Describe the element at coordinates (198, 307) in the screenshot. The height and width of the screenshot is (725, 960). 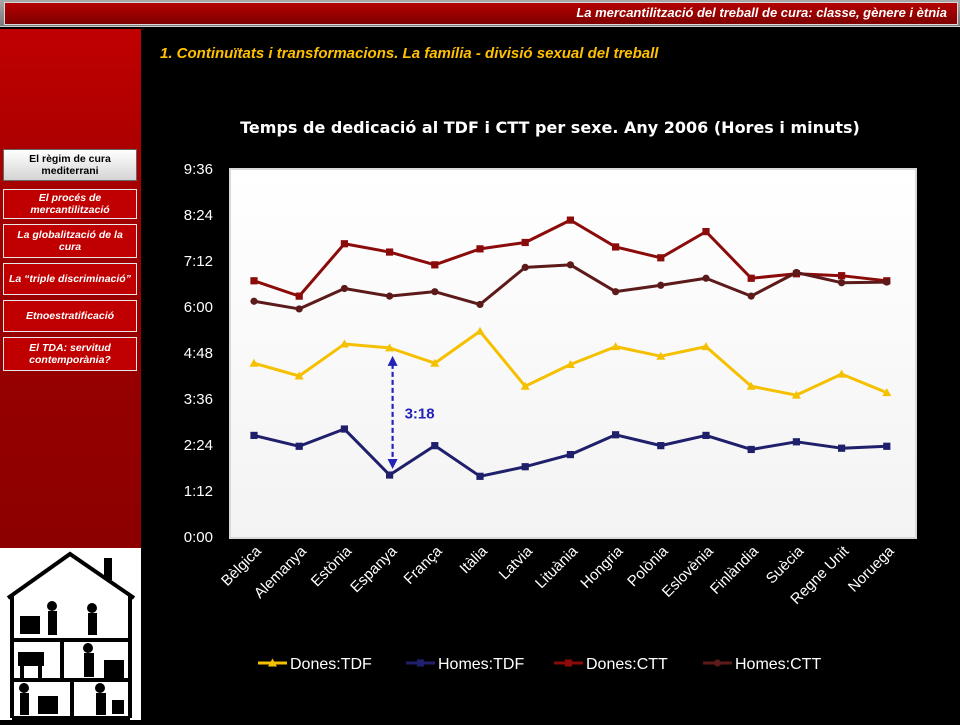
I see `y-tick-label: 6:00` at that location.